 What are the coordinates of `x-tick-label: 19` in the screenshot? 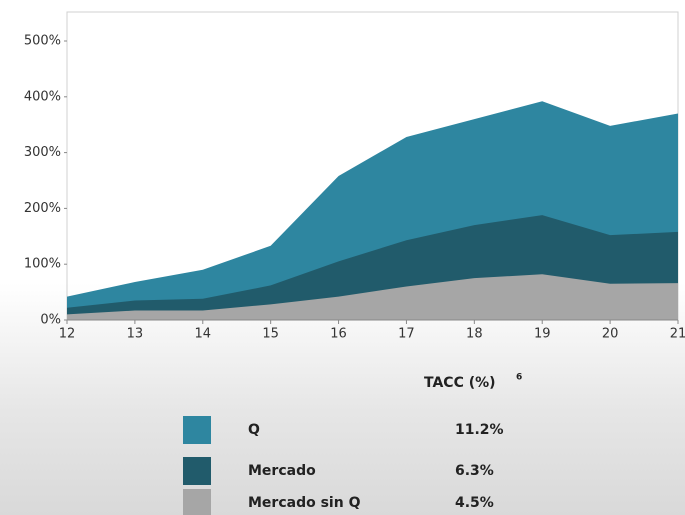 It's located at (542, 334).